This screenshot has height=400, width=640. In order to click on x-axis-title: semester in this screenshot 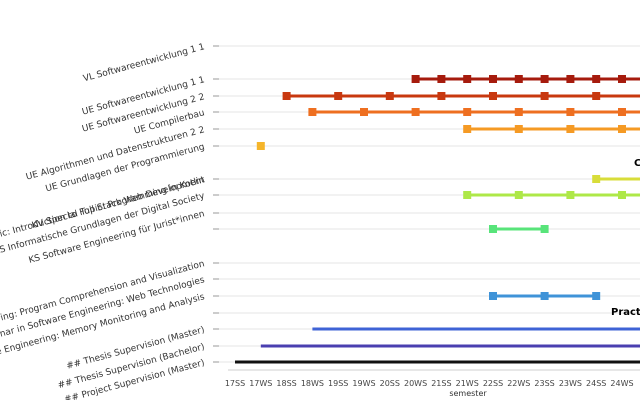, I will do `click(468, 393)`.